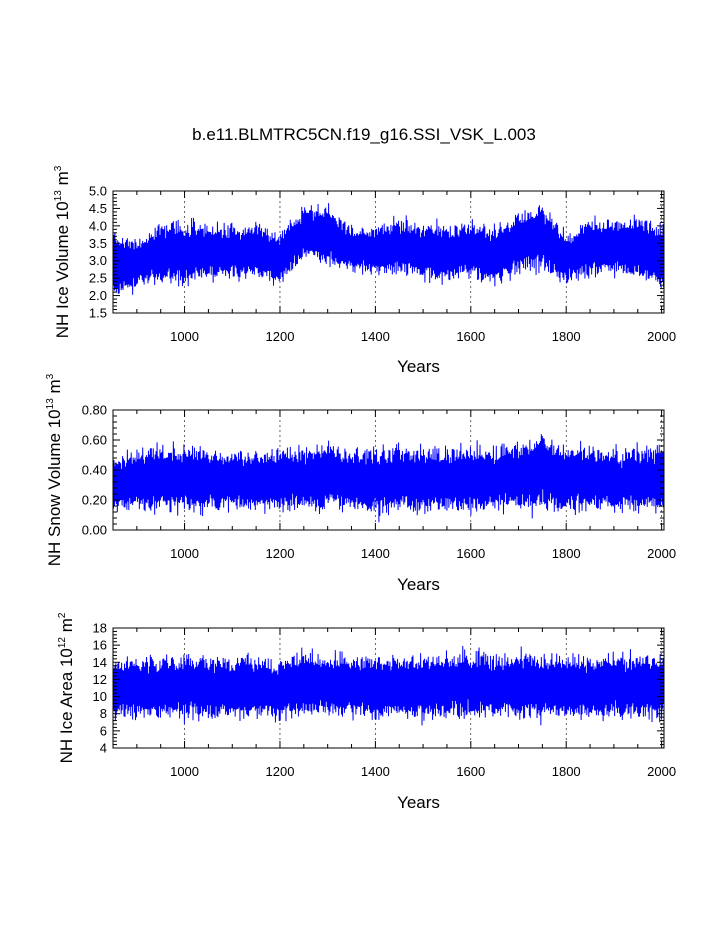  Describe the element at coordinates (94, 530) in the screenshot. I see `y-tick-label: 0.00` at that location.